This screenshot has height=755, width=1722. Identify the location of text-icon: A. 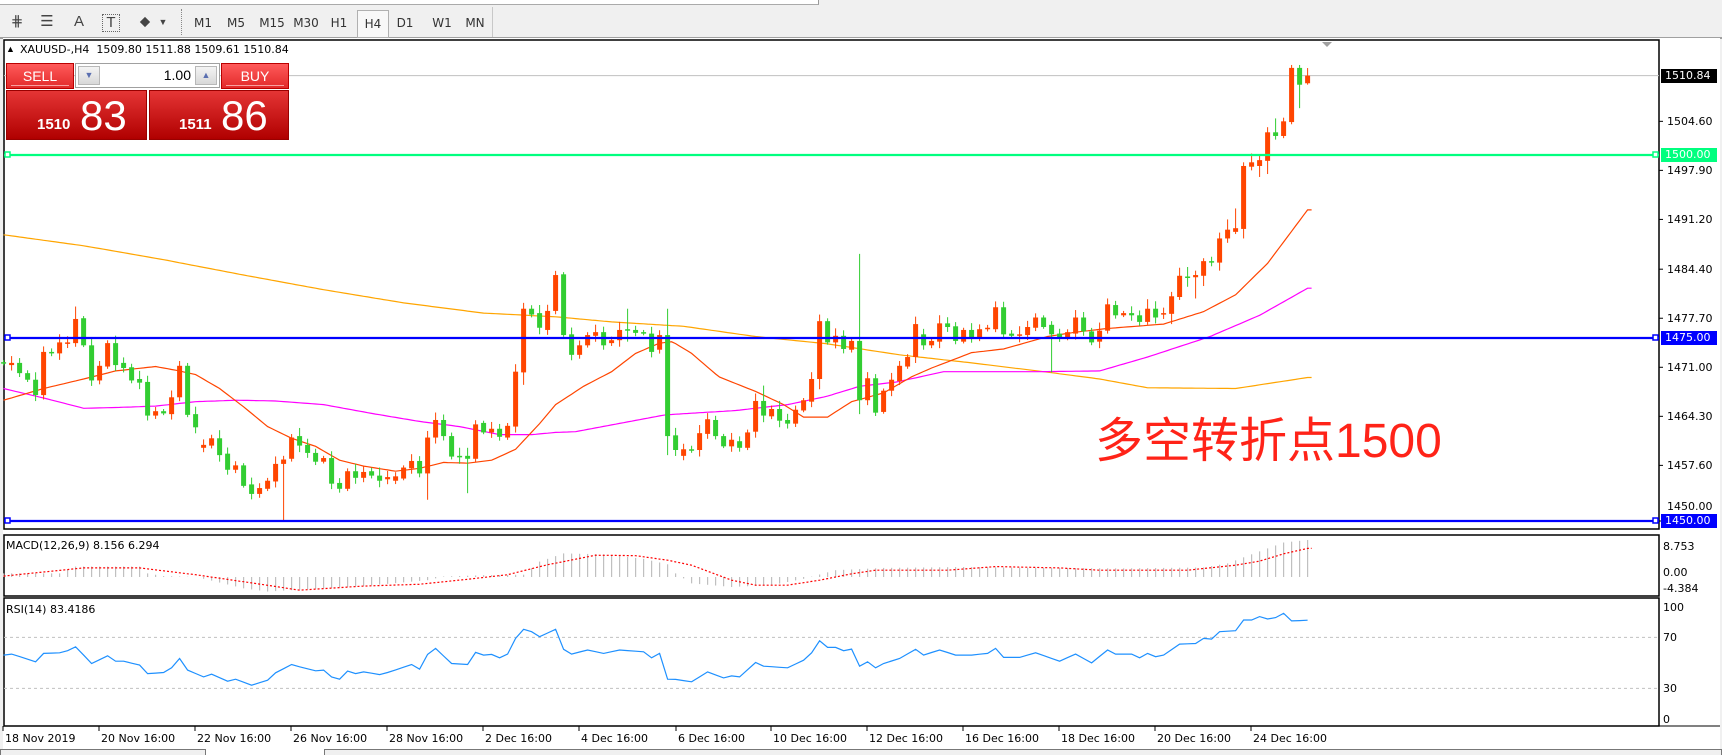
(78, 21).